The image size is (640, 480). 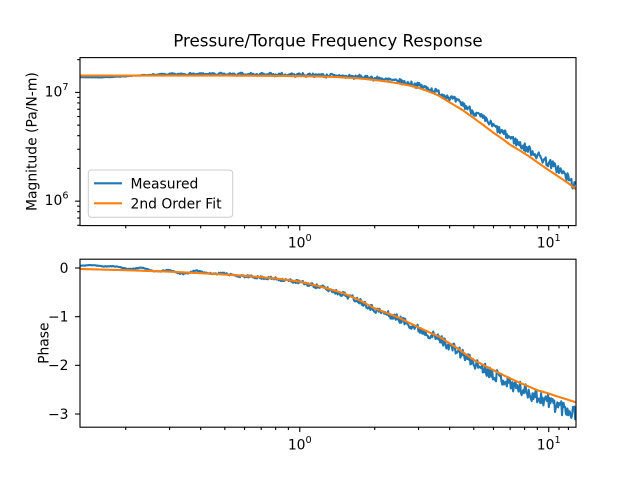 What do you see at coordinates (45, 342) in the screenshot?
I see `phase-axis-label: Phase` at bounding box center [45, 342].